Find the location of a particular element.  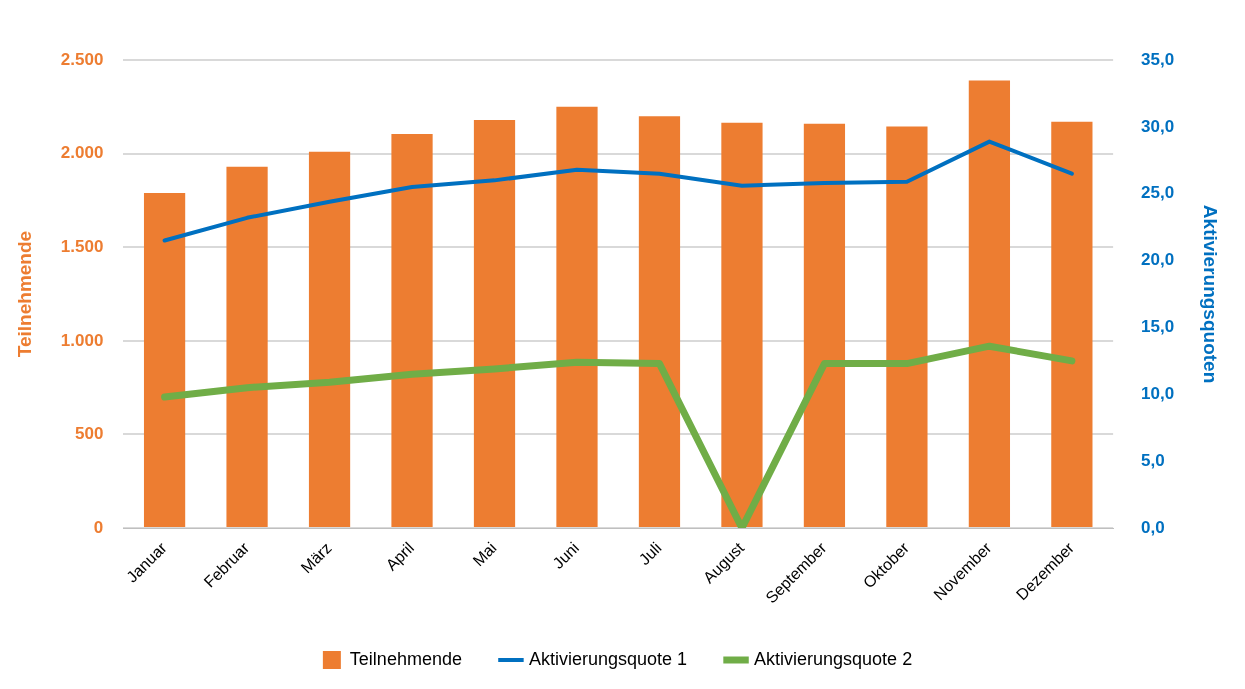

legend-label: Aktivierungsquote 1 is located at coordinates (608, 658).